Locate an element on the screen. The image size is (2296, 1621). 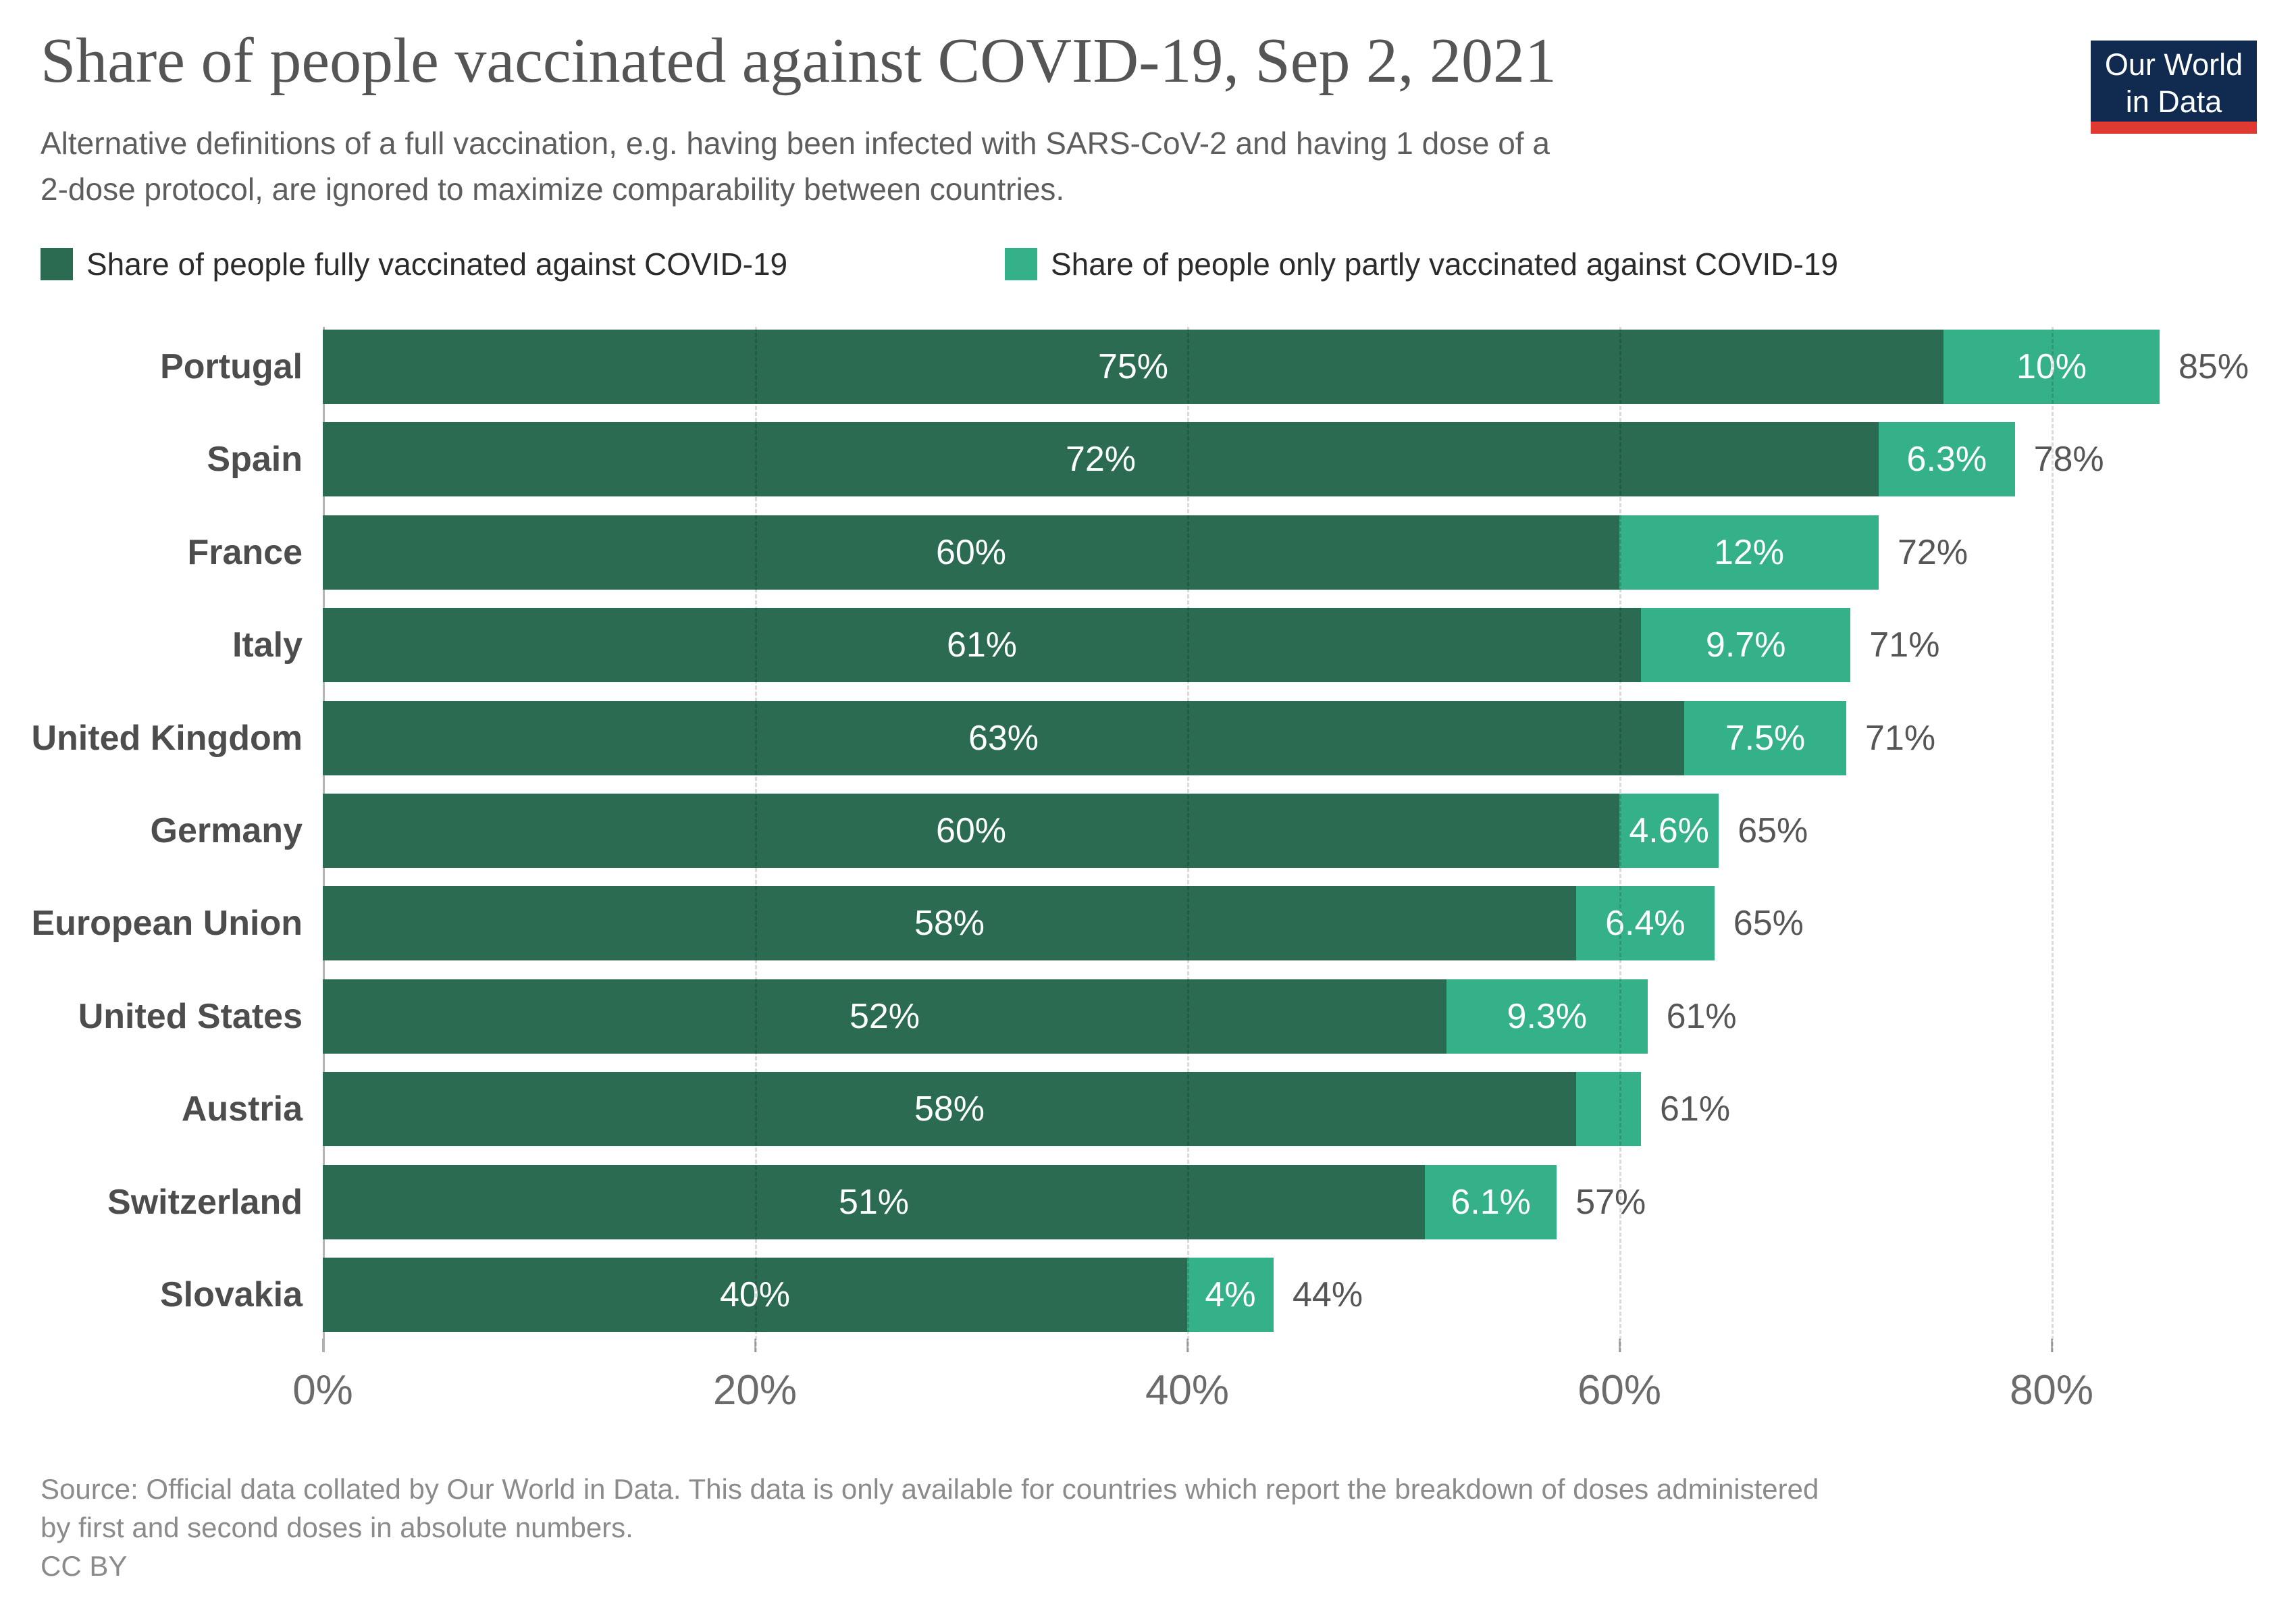
bar-segment-partly: 12% is located at coordinates (1749, 552).